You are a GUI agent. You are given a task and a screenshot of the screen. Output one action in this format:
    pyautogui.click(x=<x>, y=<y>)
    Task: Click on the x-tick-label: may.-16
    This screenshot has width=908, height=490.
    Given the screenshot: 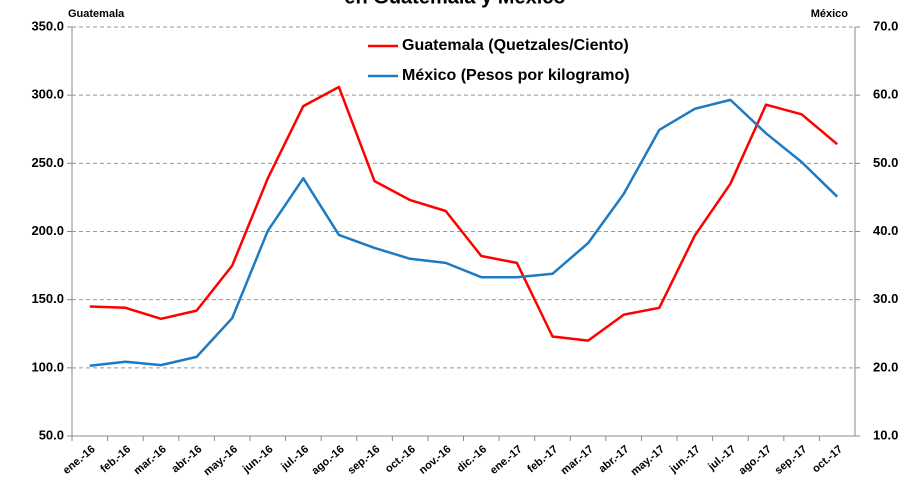 What is the action you would take?
    pyautogui.click(x=220, y=460)
    